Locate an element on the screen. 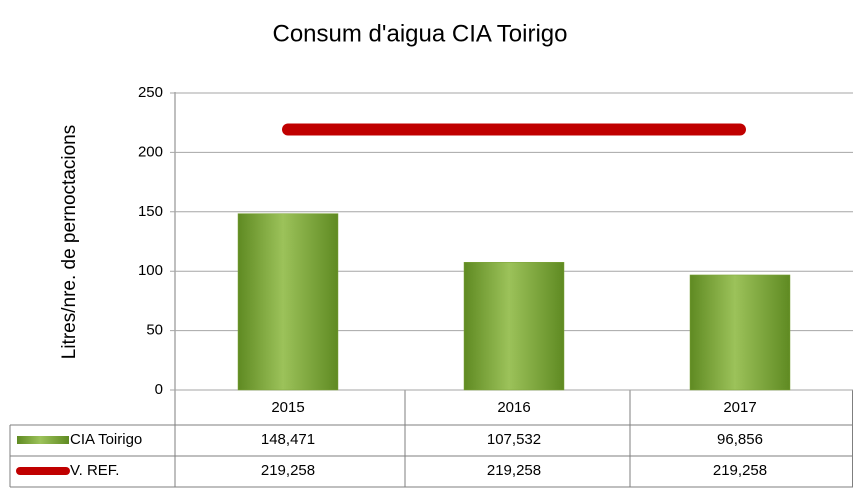  y-axis-title: Litres/nre. de pernoctacions is located at coordinates (69, 242).